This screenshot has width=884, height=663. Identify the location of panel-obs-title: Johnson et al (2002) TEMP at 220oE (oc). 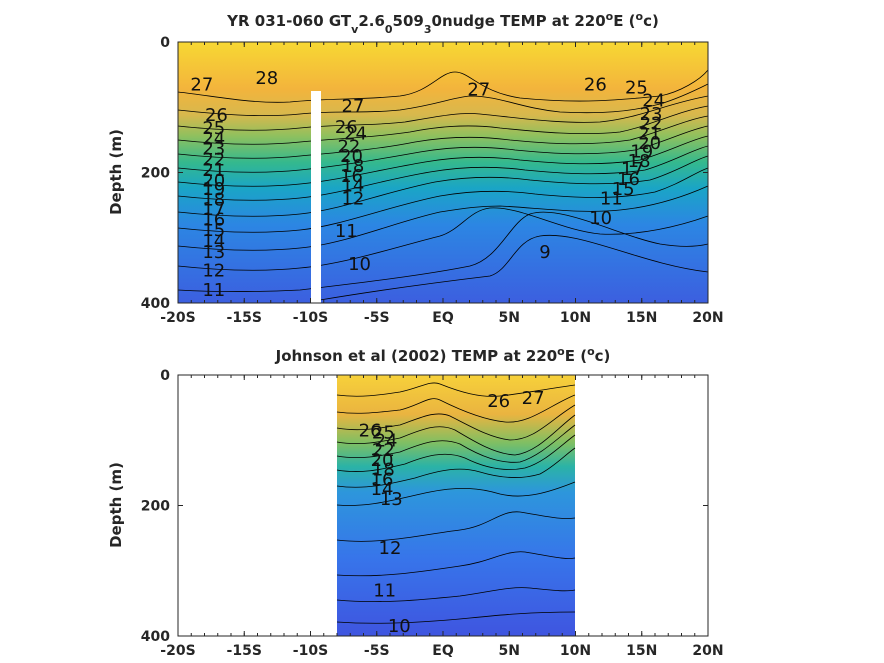
(443, 355).